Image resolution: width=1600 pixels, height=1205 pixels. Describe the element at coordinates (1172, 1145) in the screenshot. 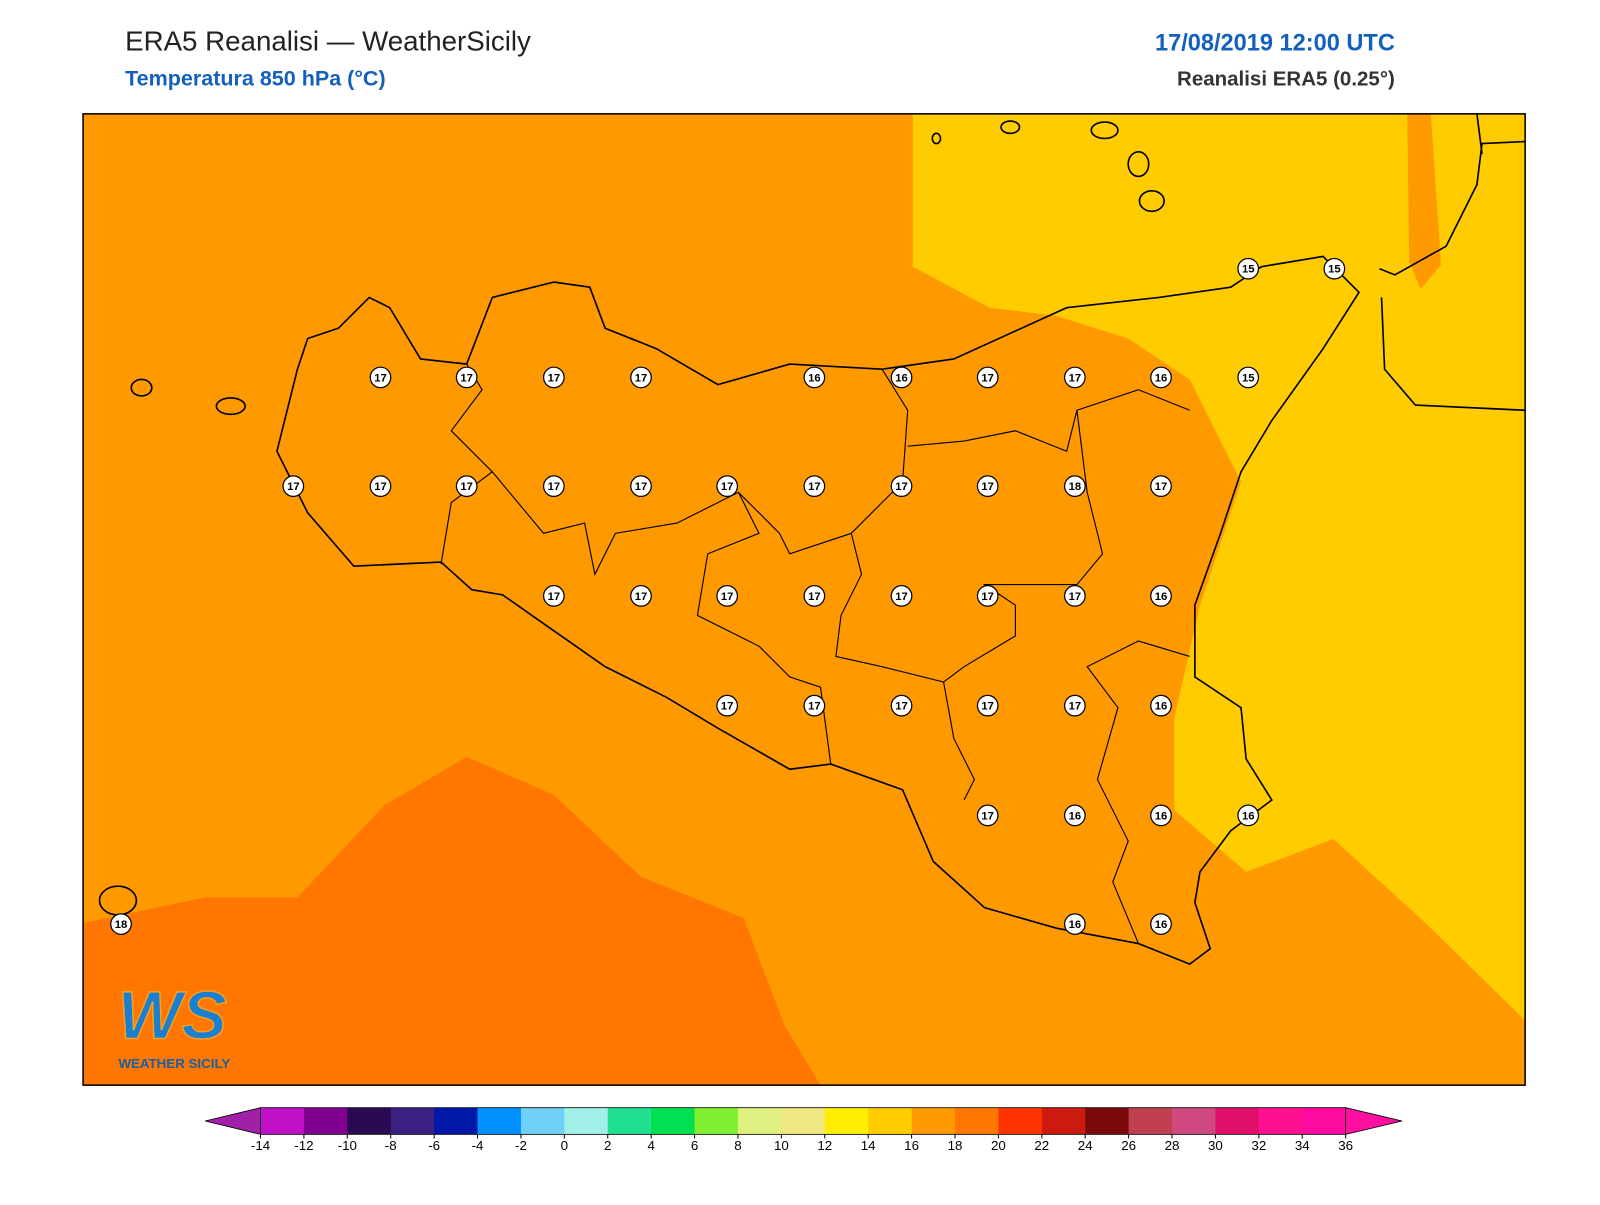

I see `colorbar-tick-label: 28` at that location.